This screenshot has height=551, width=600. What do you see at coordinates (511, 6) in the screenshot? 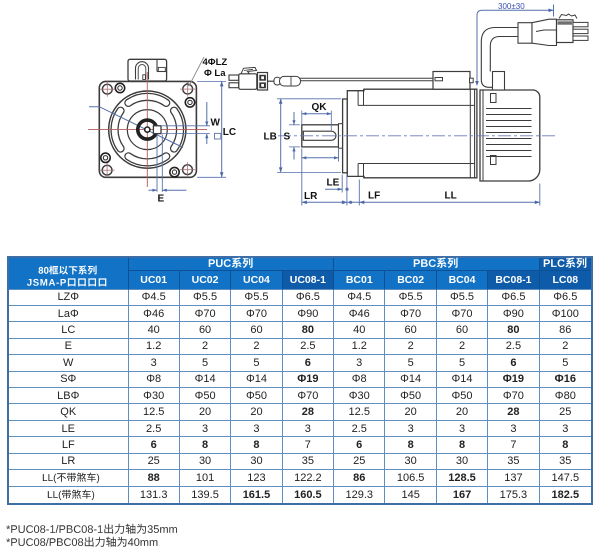
I see `svg-text: 300±30` at bounding box center [511, 6].